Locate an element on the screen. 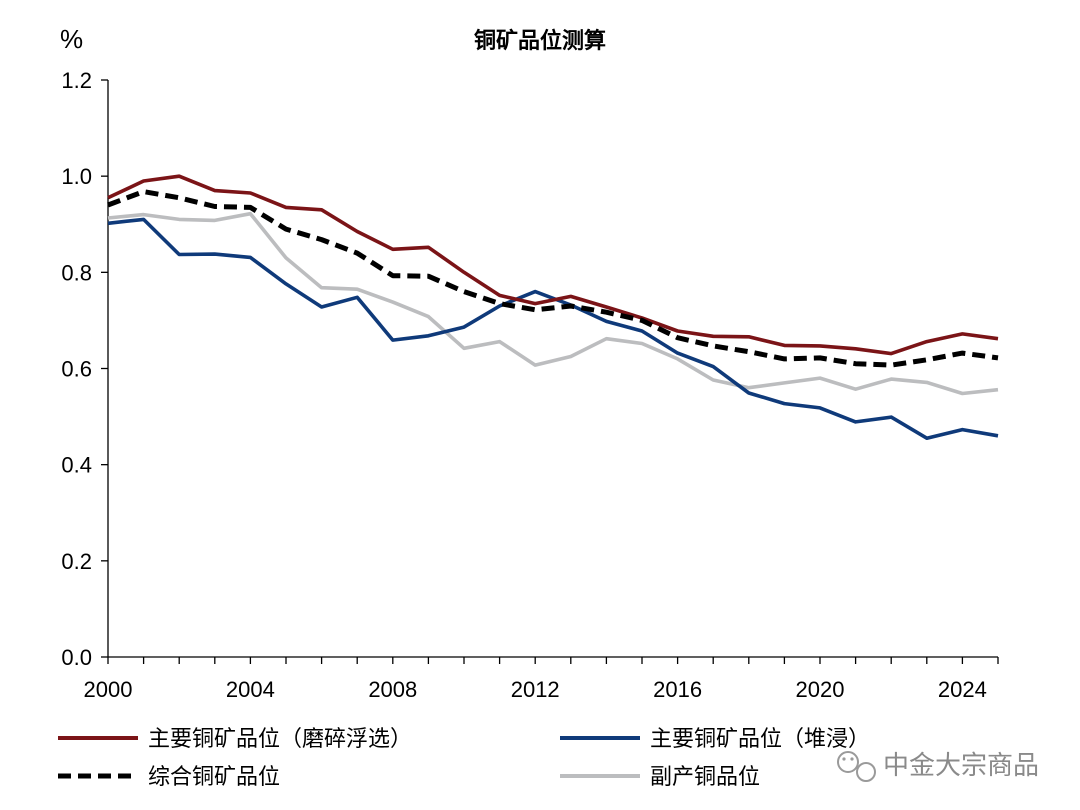 The width and height of the screenshot is (1080, 810). x-tick-label: 2004 is located at coordinates (250, 689).